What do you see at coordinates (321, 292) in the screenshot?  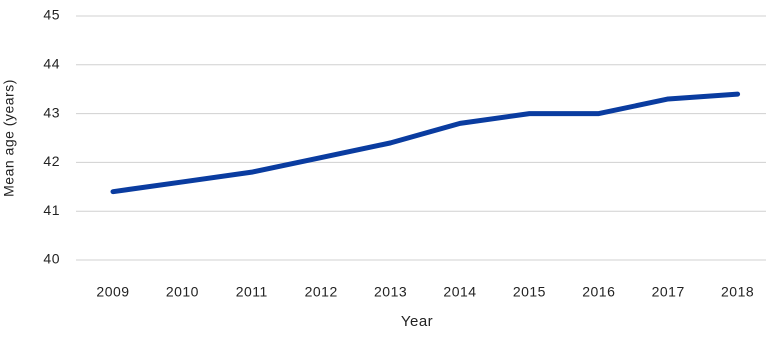 I see `x-tick-label: 2012` at bounding box center [321, 292].